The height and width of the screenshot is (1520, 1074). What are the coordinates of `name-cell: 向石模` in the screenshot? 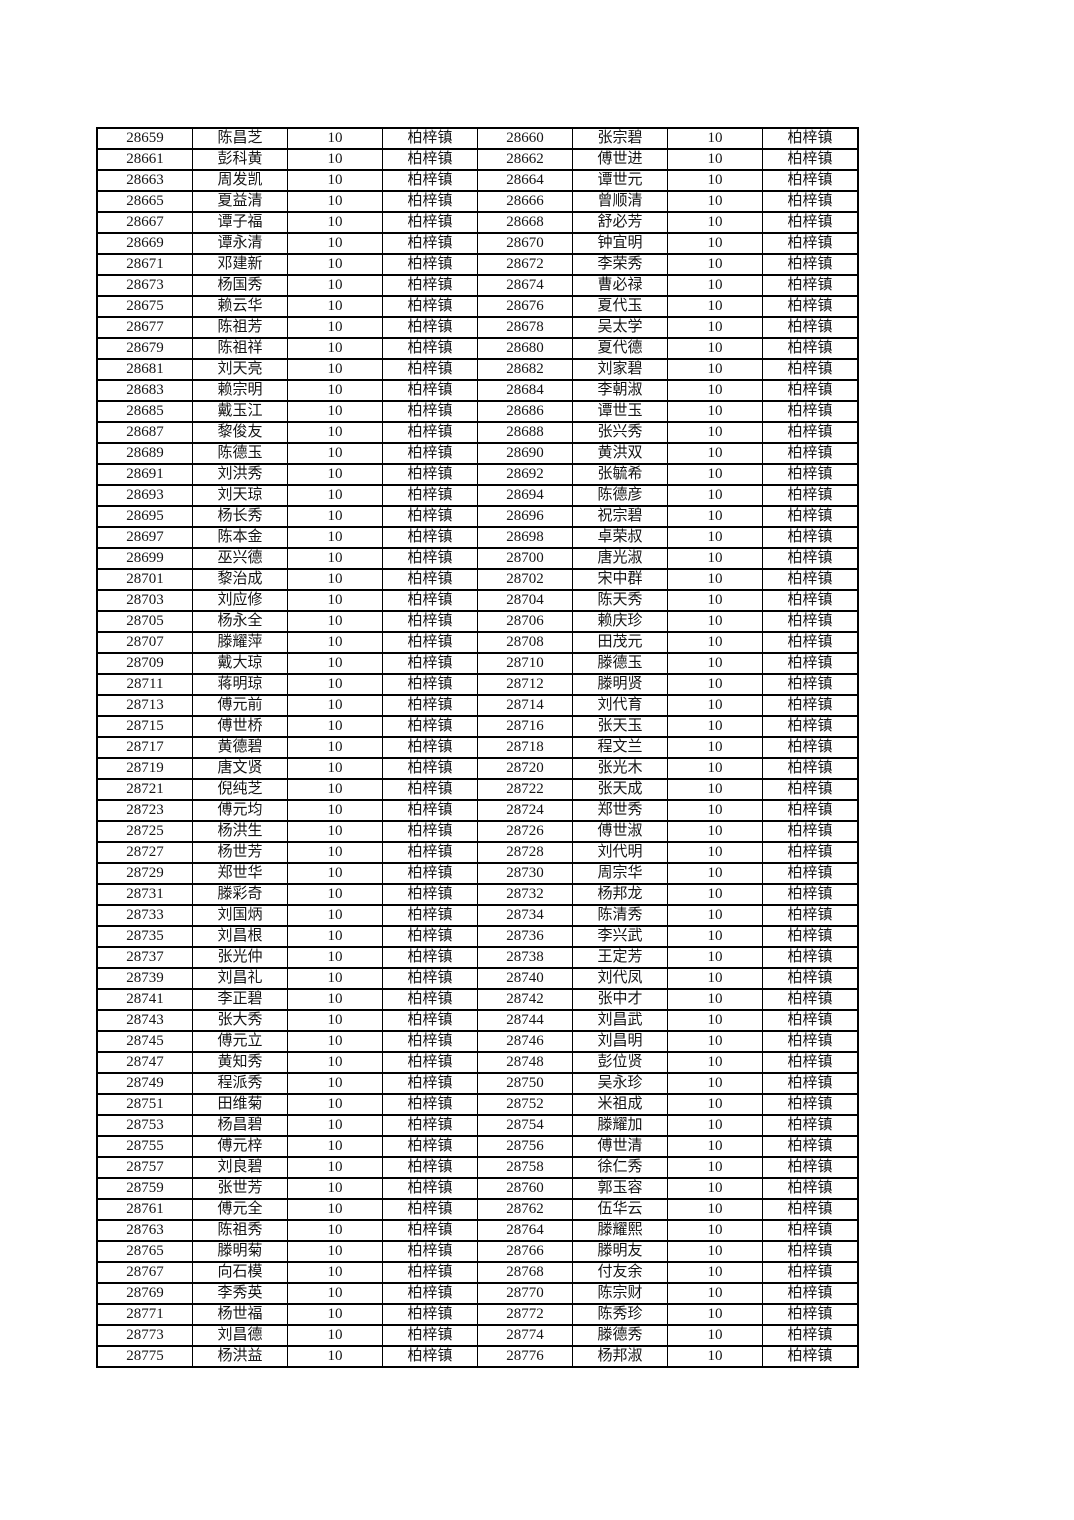 It's located at (240, 1272).